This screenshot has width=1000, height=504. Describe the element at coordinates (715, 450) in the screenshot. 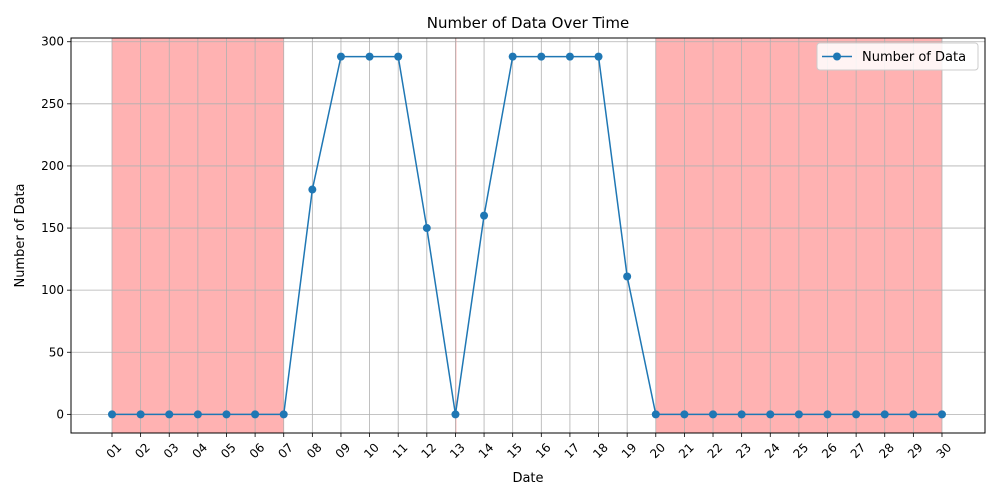

I see `x-tick-label: 22` at that location.